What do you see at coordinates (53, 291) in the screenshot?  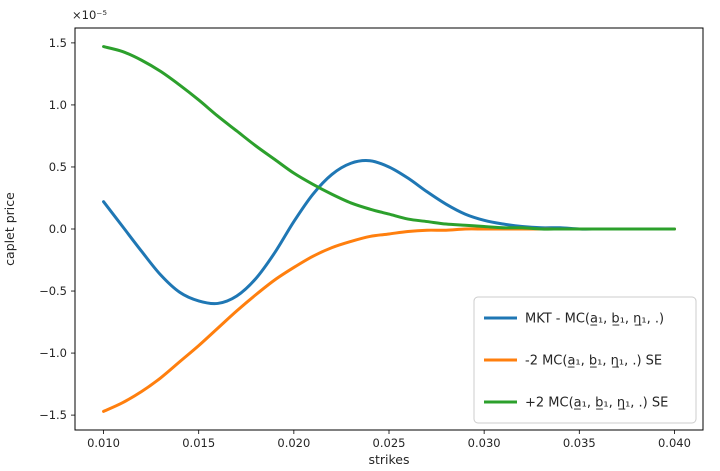 I see `y-tick-label: −0.5` at bounding box center [53, 291].